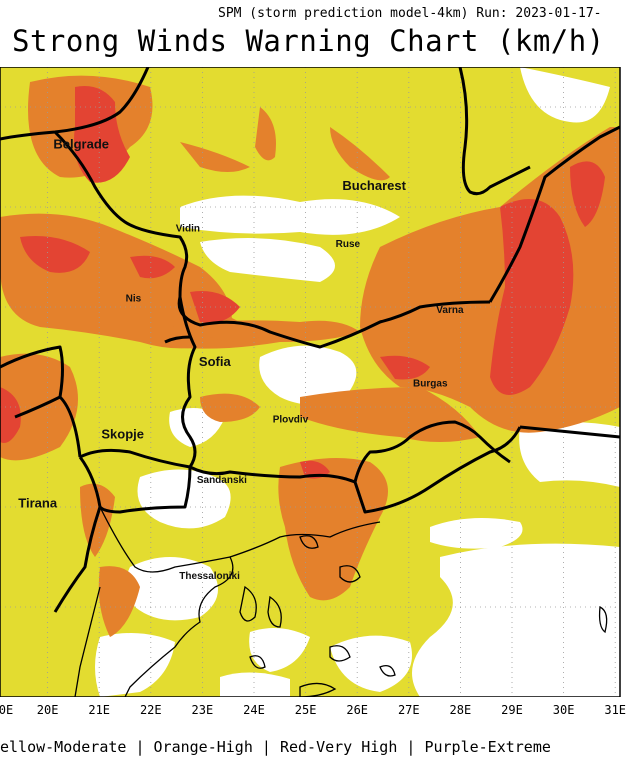 Image resolution: width=640 pixels, height=766 pixels. Describe the element at coordinates (222, 480) in the screenshot. I see `city-label-sandanski: Sandanski` at that location.